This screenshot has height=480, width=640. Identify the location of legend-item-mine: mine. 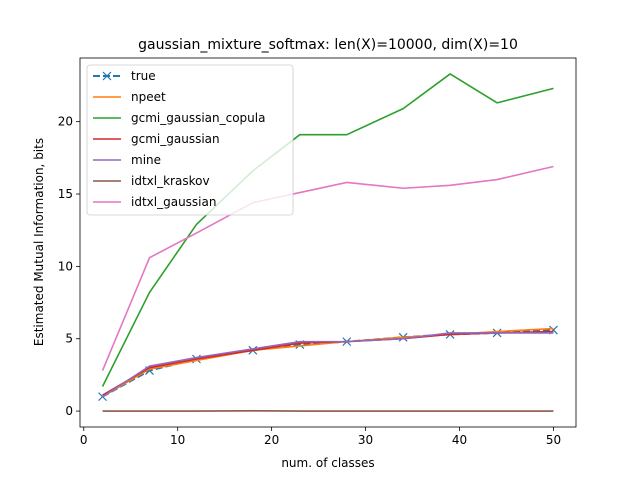
(127, 160).